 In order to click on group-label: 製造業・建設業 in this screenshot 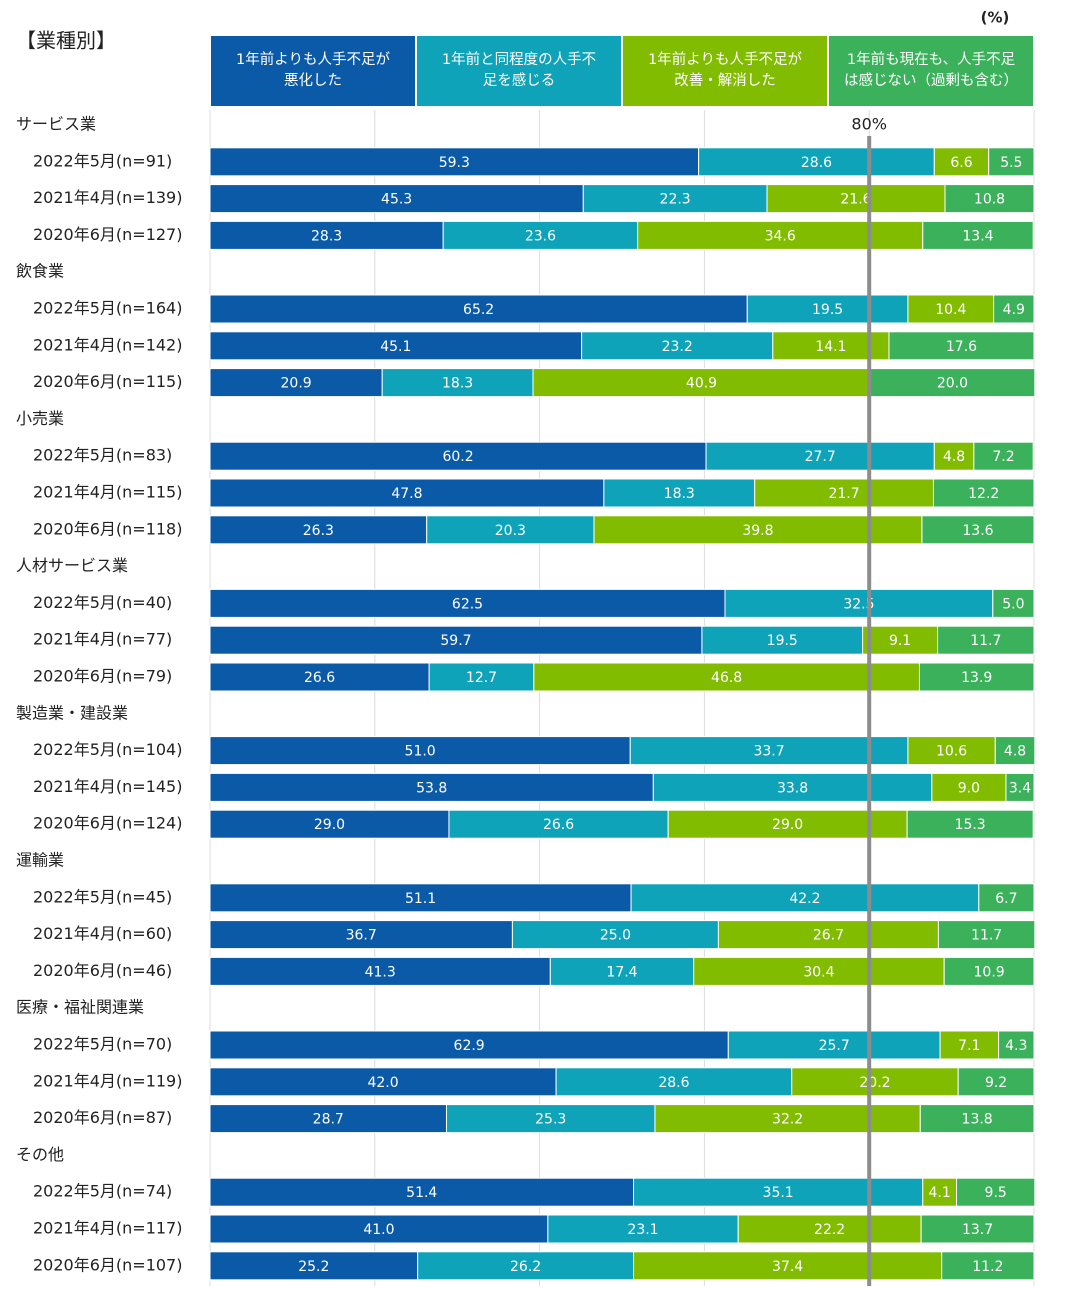, I will do `click(72, 712)`.